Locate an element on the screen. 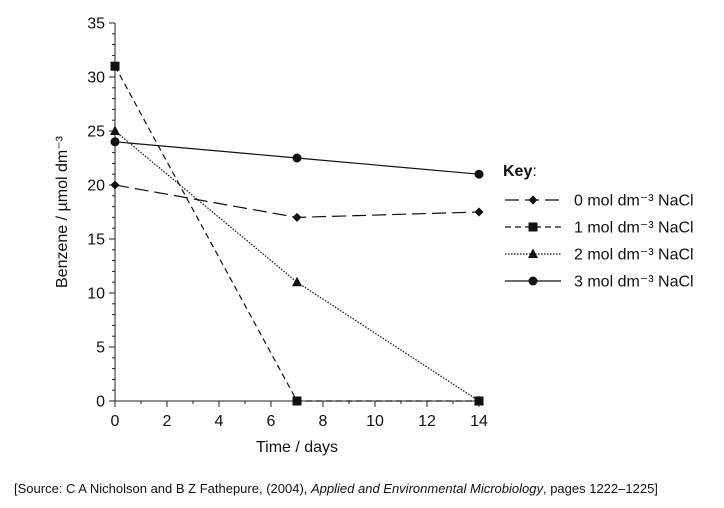 This screenshot has height=508, width=724. x-tick-label: 10 is located at coordinates (375, 421).